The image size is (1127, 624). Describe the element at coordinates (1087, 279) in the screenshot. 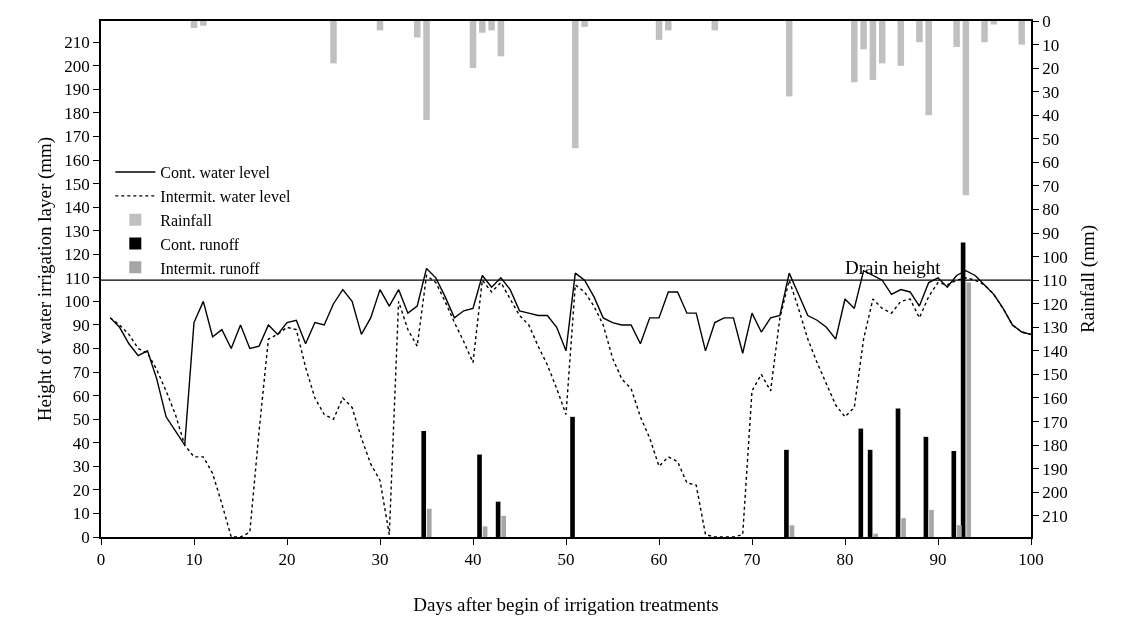

I see `y2-axis-title: Rainfall (mm)` at that location.